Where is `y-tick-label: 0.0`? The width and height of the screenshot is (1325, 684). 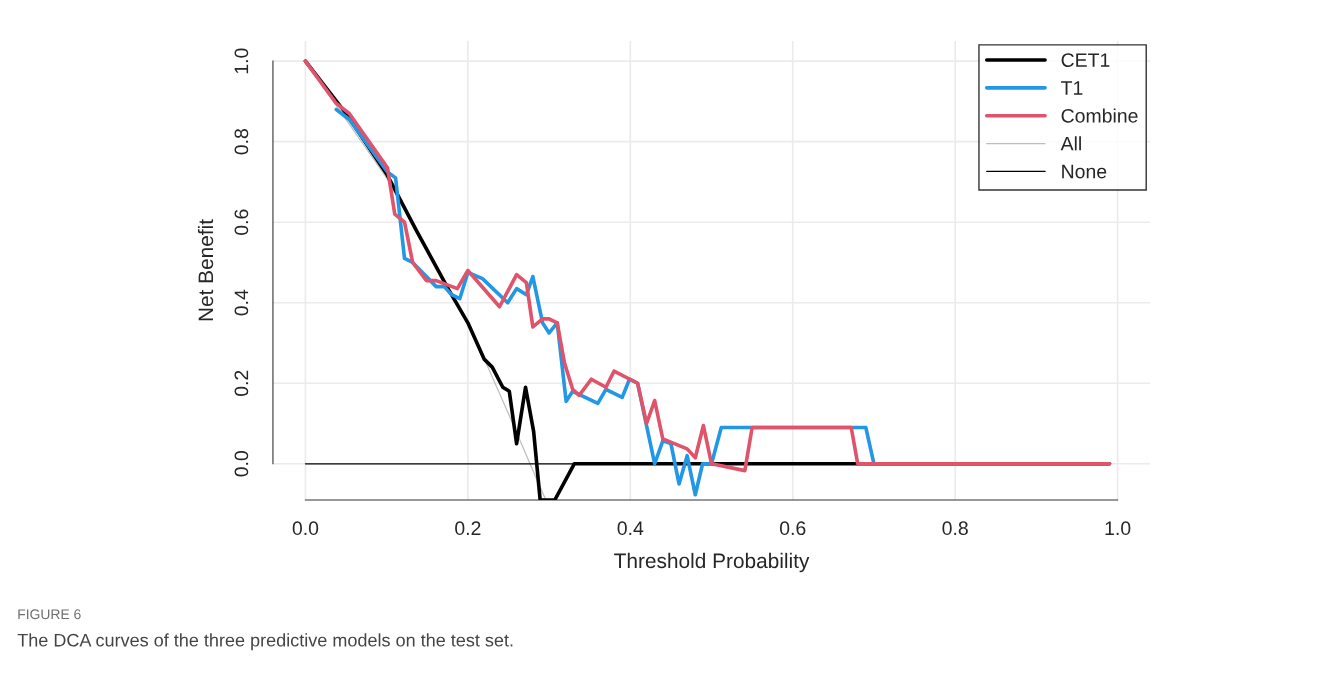 y-tick-label: 0.0 is located at coordinates (241, 464).